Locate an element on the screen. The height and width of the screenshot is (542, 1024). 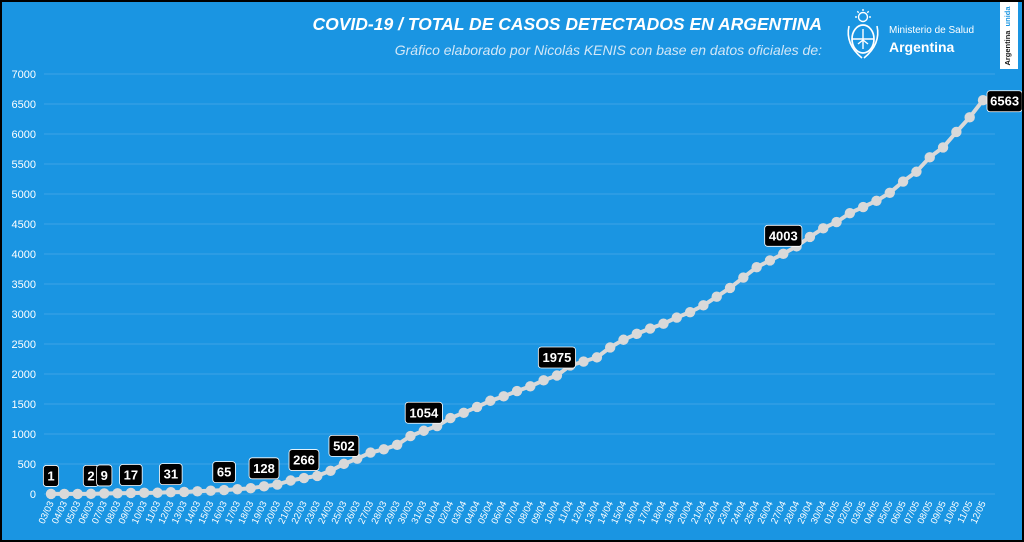
data-label: 31 is located at coordinates (171, 474).